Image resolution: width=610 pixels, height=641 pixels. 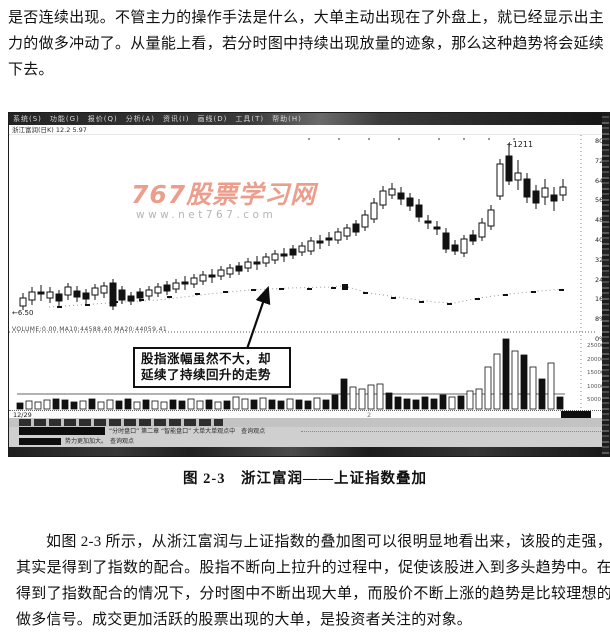 I want to click on percent-tick-label: 8%, so click(x=600, y=319).